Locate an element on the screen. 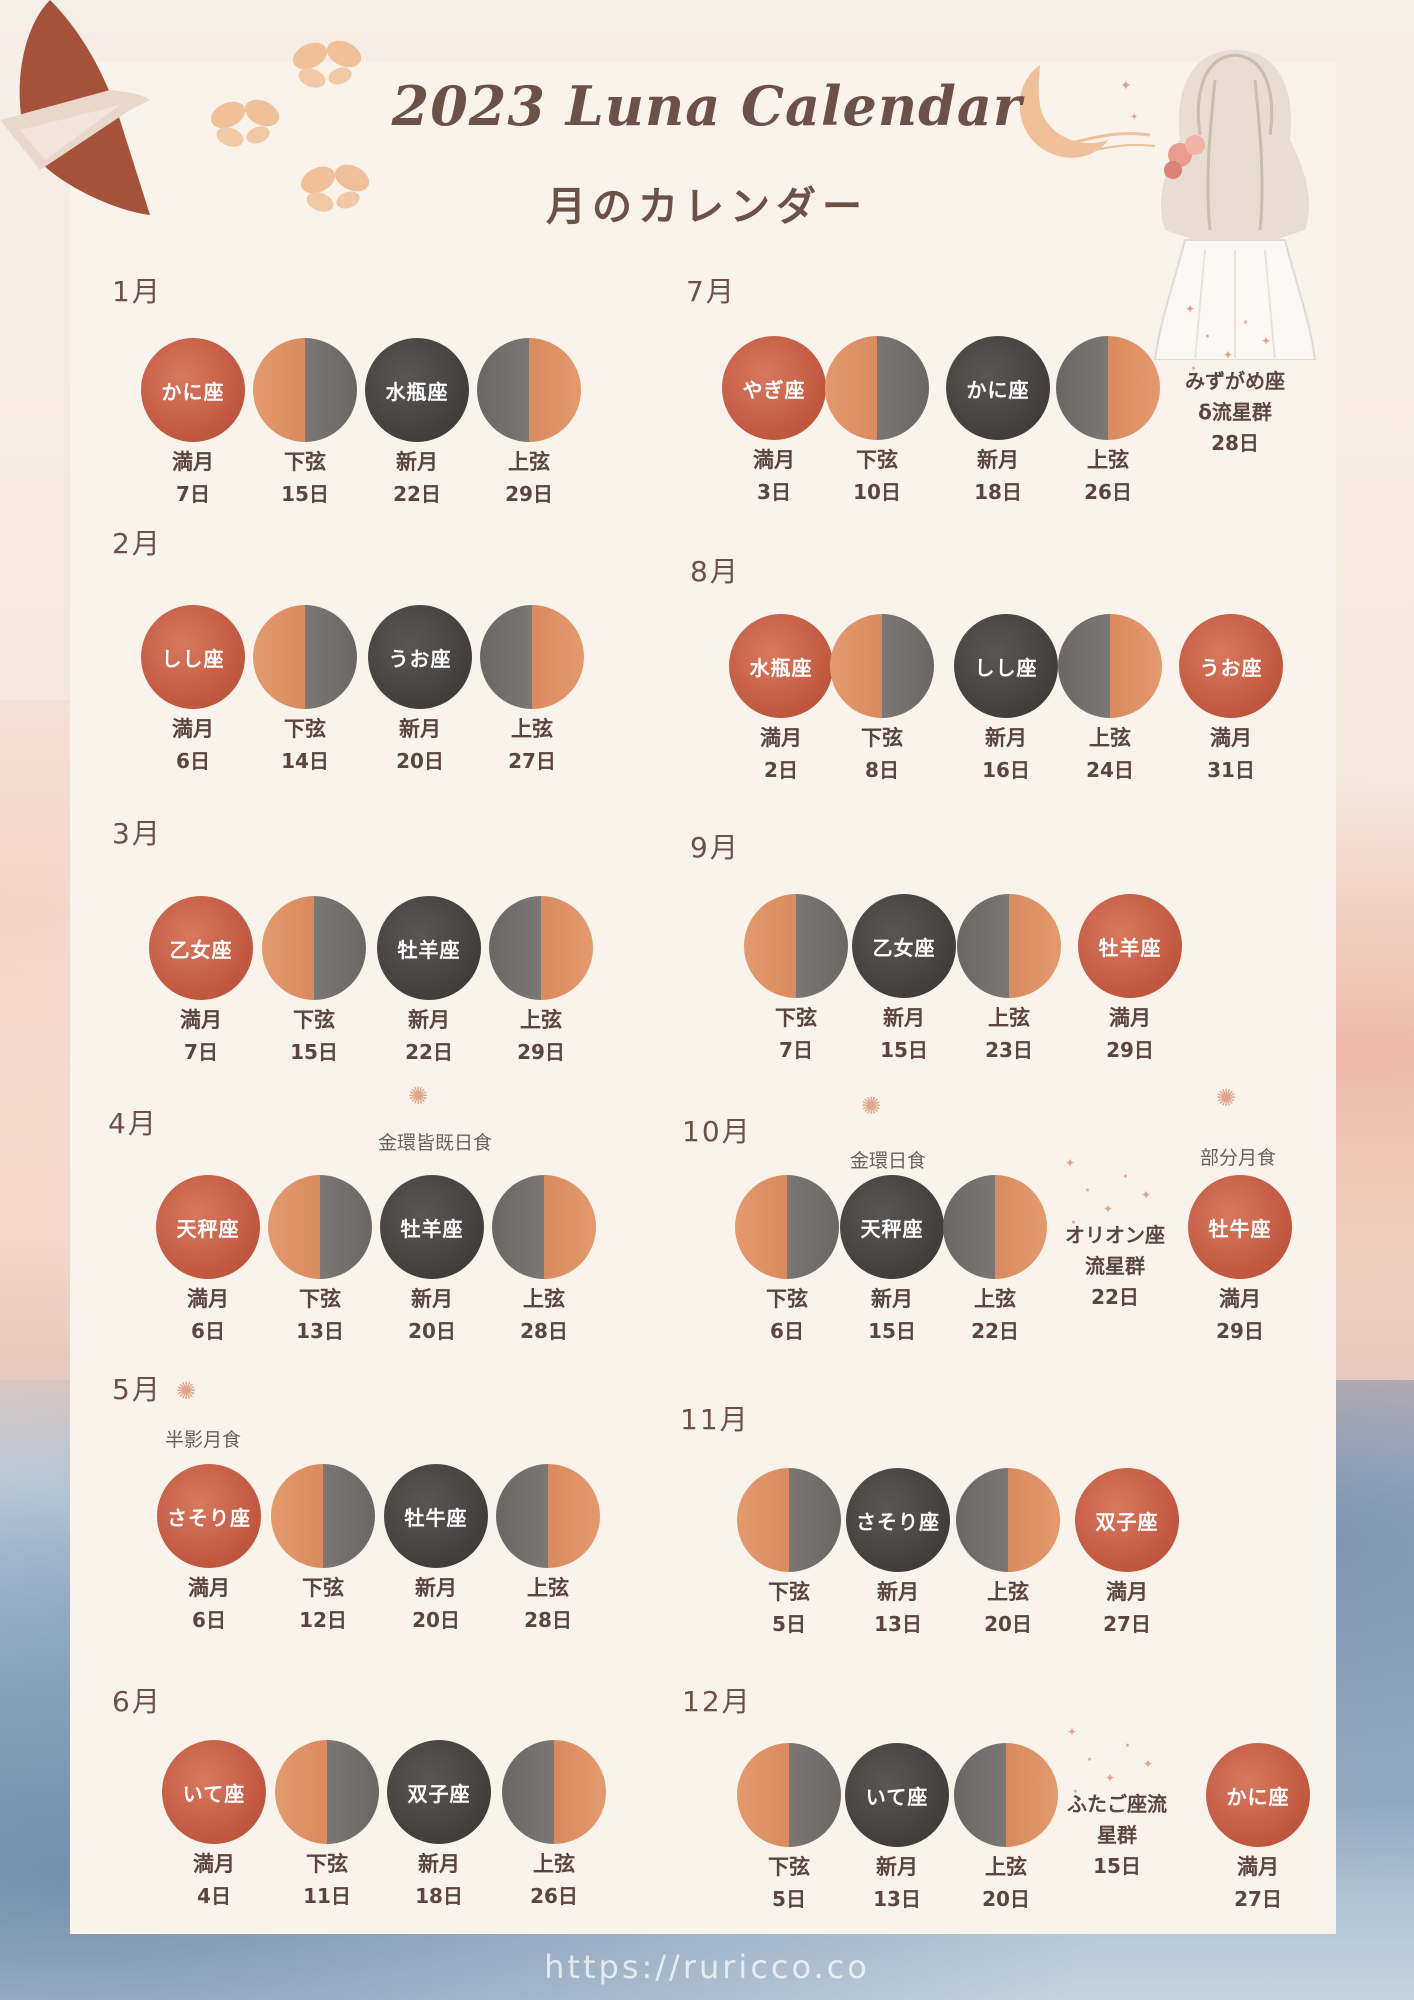 The width and height of the screenshot is (1414, 2000). moon-phase-date: 12日 is located at coordinates (323, 1620).